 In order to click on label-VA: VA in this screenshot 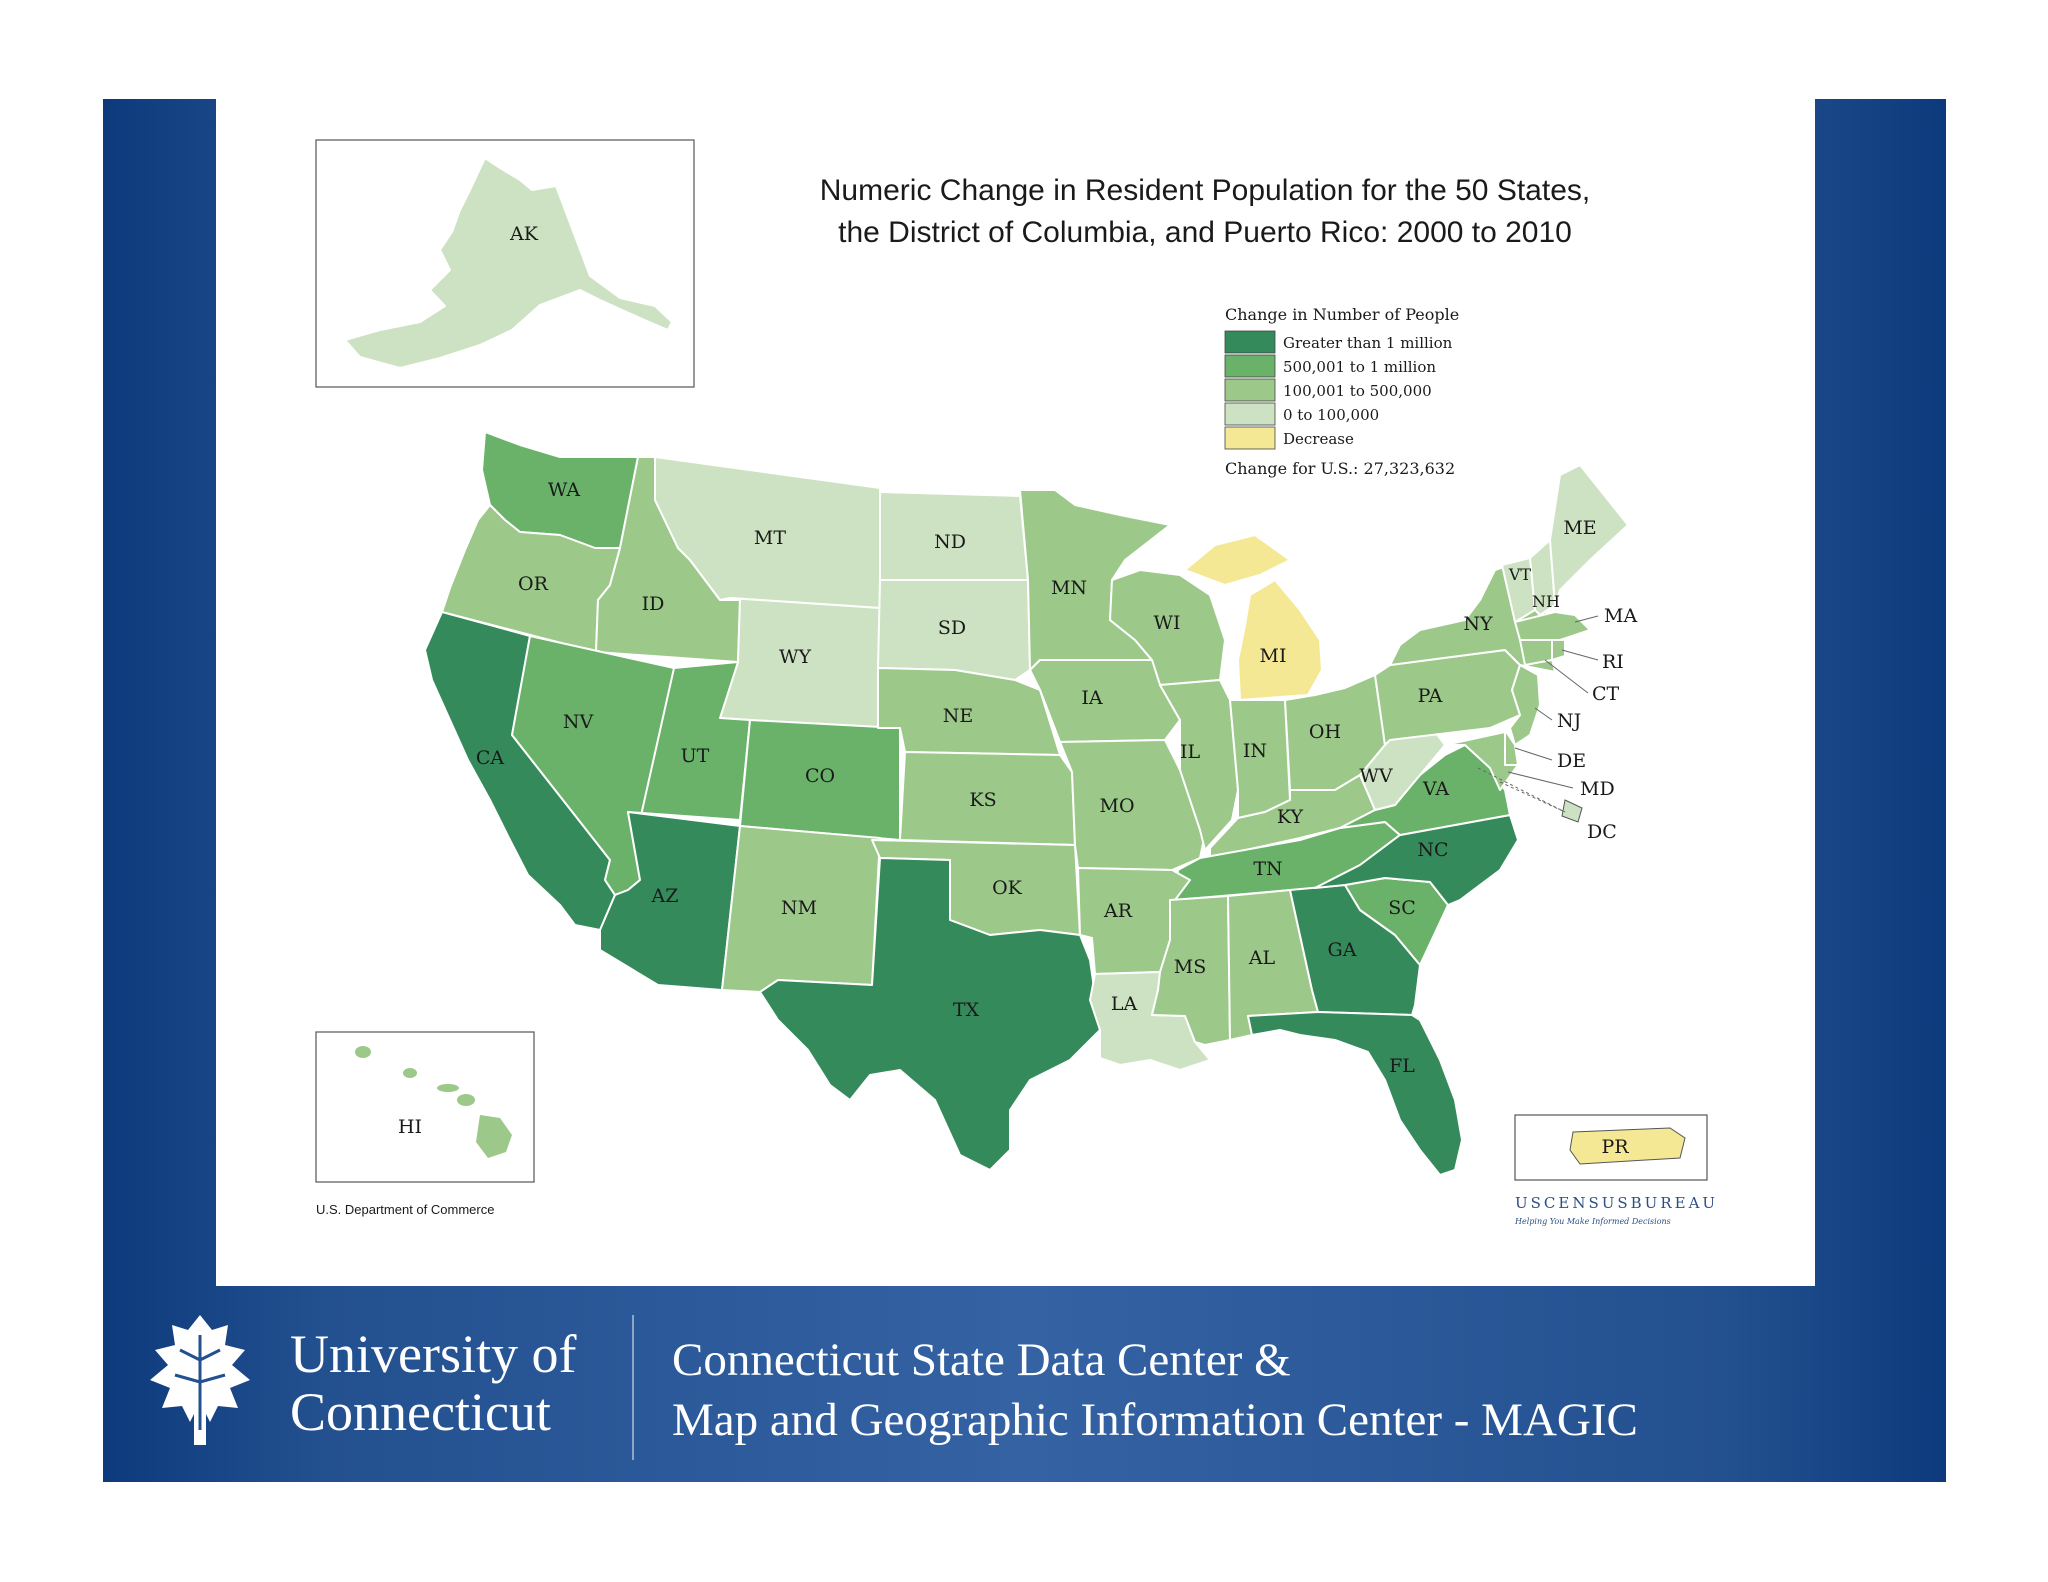, I will do `click(1435, 789)`.